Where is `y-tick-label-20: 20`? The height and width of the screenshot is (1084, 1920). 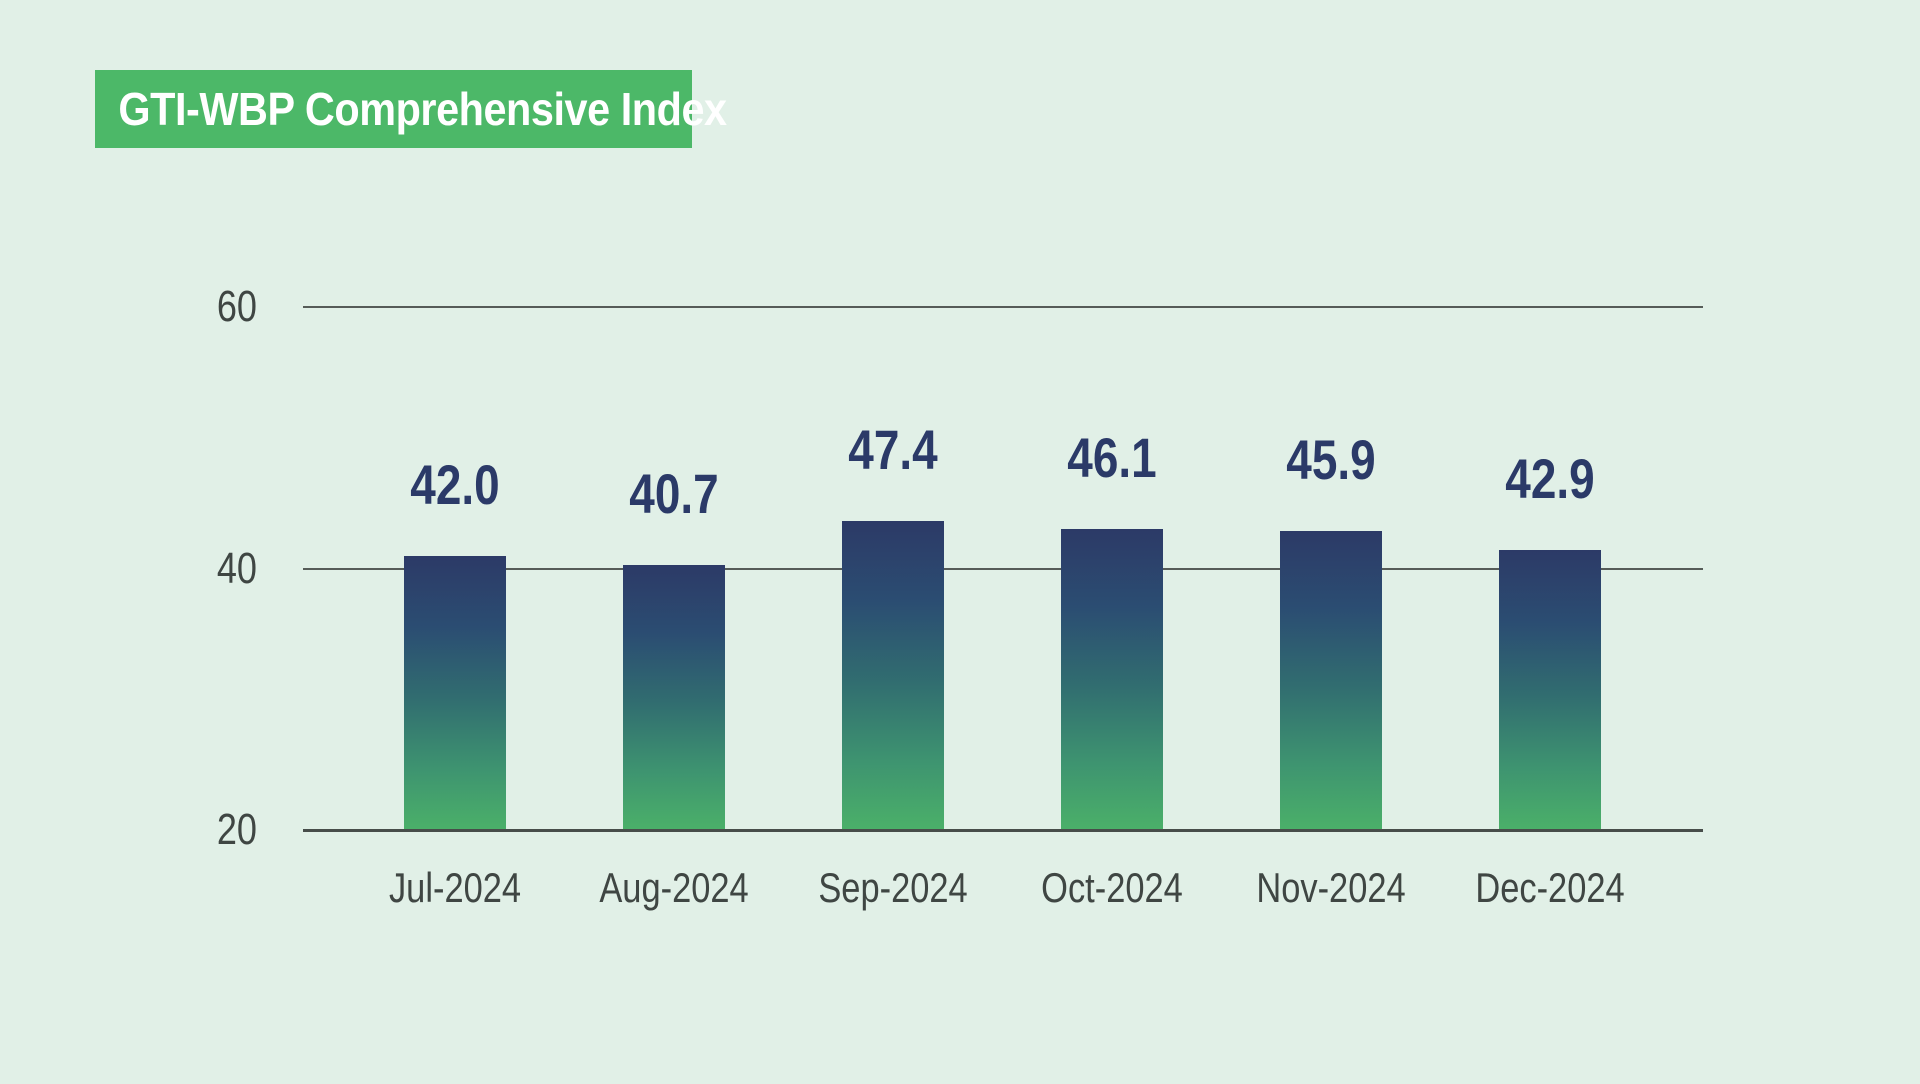
y-tick-label-20: 20 is located at coordinates (236, 829).